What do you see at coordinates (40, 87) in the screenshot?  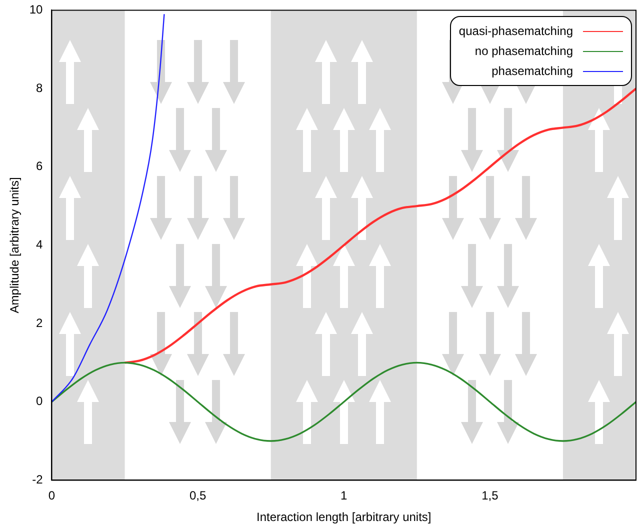 I see `y-tick-label: 8` at bounding box center [40, 87].